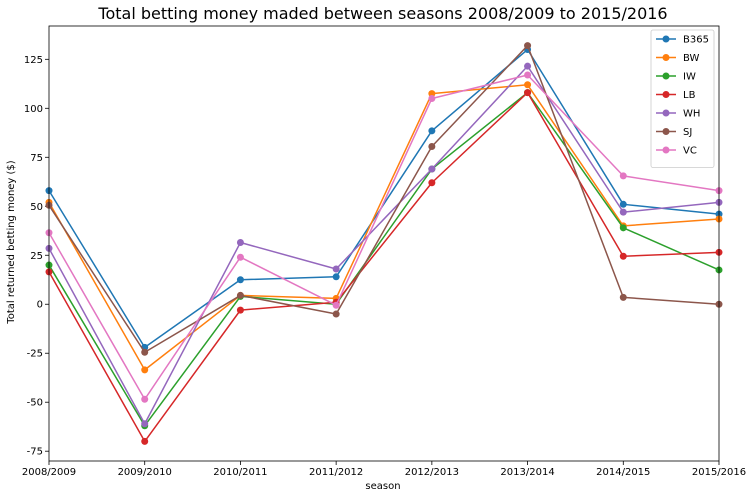  What do you see at coordinates (690, 151) in the screenshot?
I see `legend-label: VC` at bounding box center [690, 151].